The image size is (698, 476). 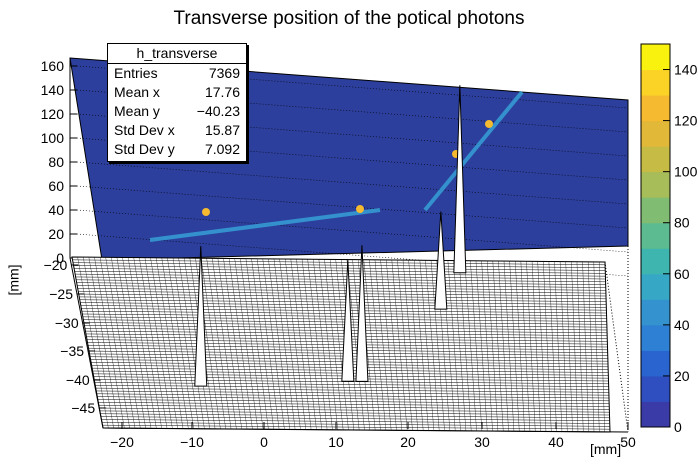 What do you see at coordinates (222, 149) in the screenshot?
I see `stats-value: 7.092` at bounding box center [222, 149].